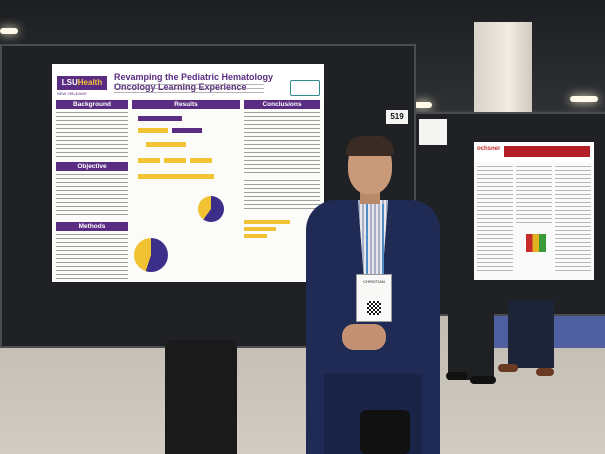 The width and height of the screenshot is (605, 454). I want to click on neighbor-poster: ochsner, so click(534, 211).